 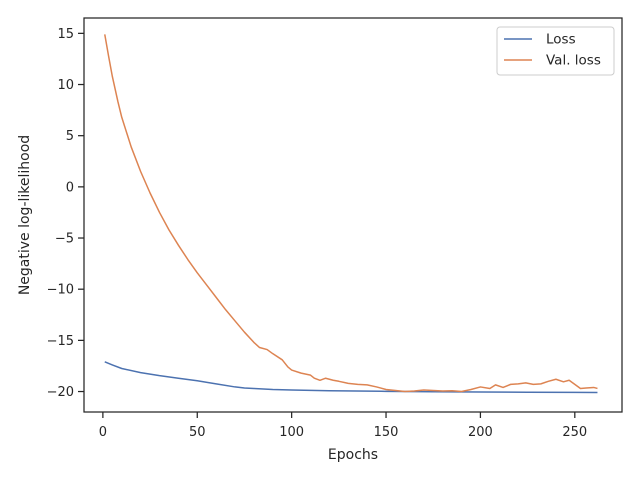 What do you see at coordinates (353, 455) in the screenshot?
I see `x-axis-label: Epochs` at bounding box center [353, 455].